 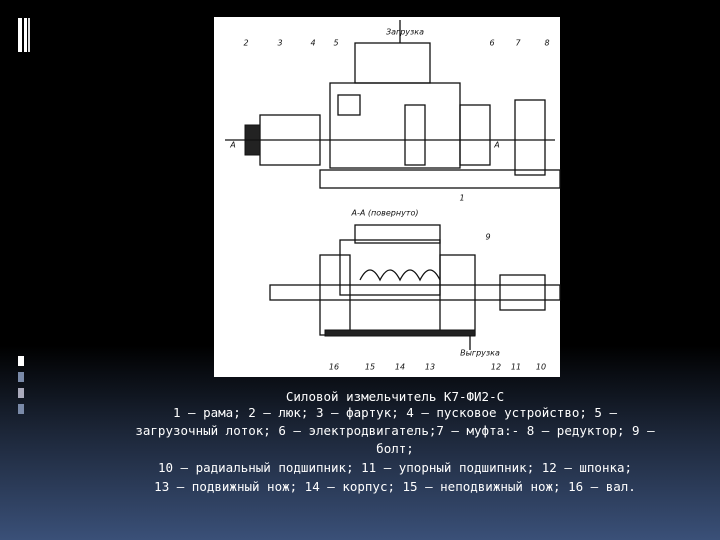 I want to click on caption-line: болт;, so click(x=395, y=448).